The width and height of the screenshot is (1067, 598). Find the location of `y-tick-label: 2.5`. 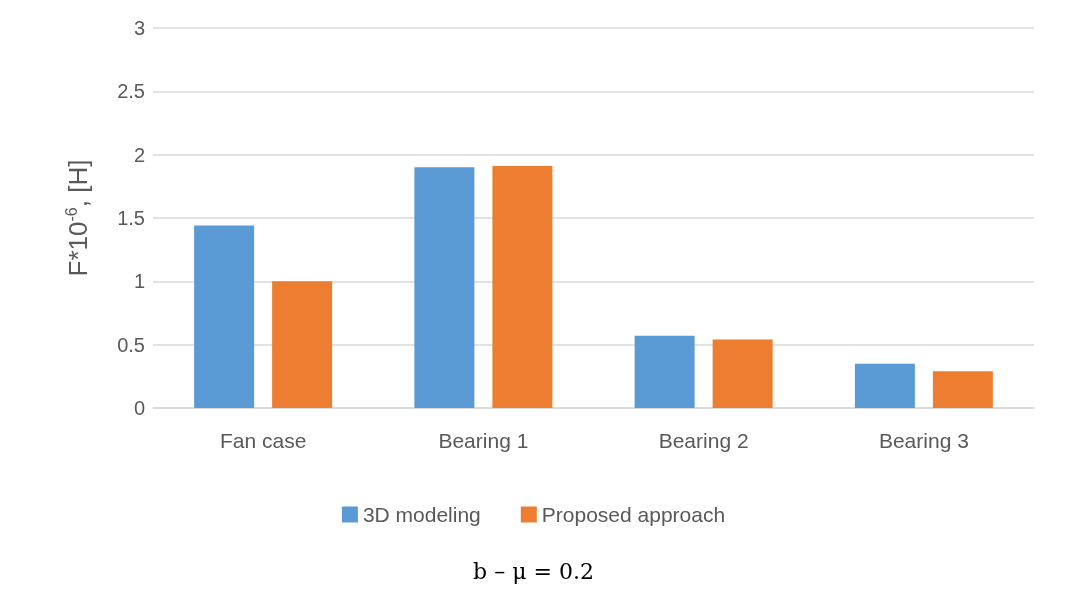

y-tick-label: 2.5 is located at coordinates (131, 91).